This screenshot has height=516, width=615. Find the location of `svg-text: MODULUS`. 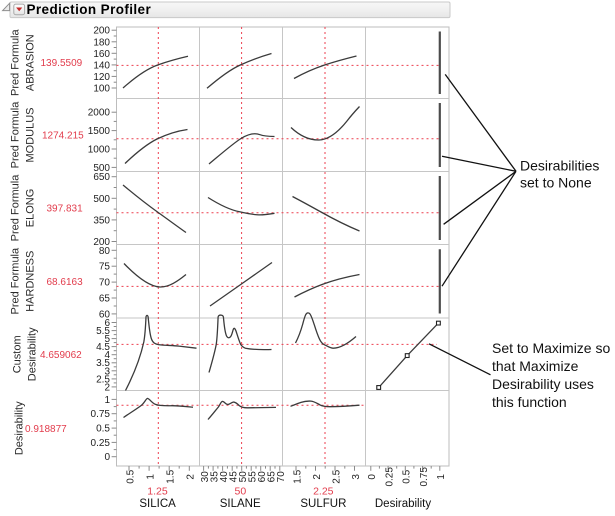

svg-text: MODULUS is located at coordinates (30, 134).